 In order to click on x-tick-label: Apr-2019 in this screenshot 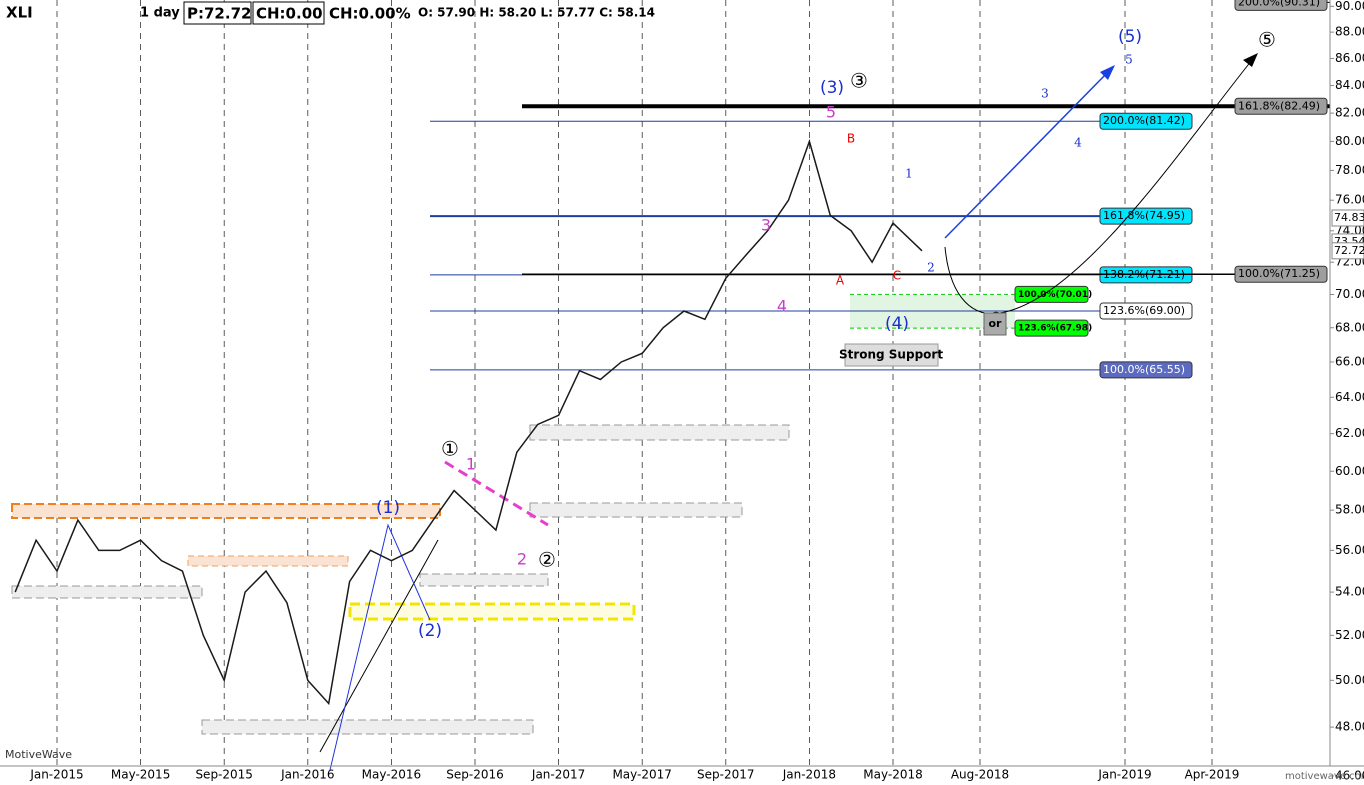, I will do `click(1212, 775)`.